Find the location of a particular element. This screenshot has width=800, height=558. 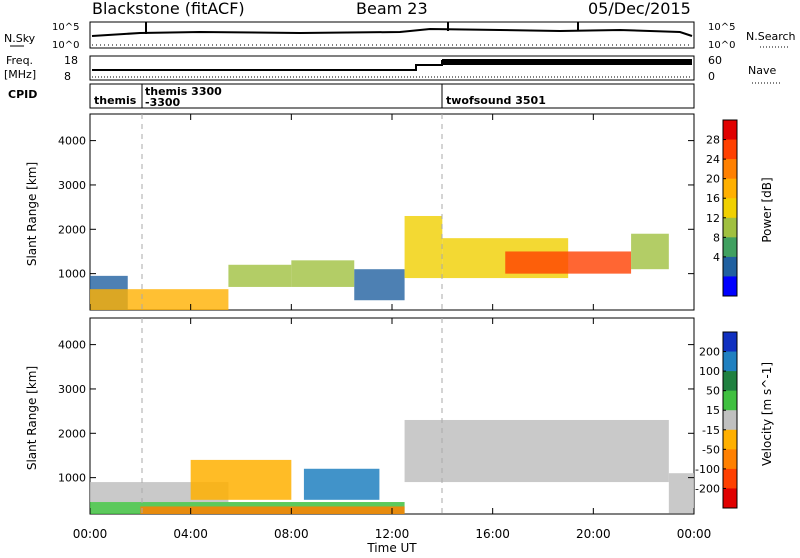

velocity-colorbar-label: Velocity [m s^-1] is located at coordinates (767, 414).